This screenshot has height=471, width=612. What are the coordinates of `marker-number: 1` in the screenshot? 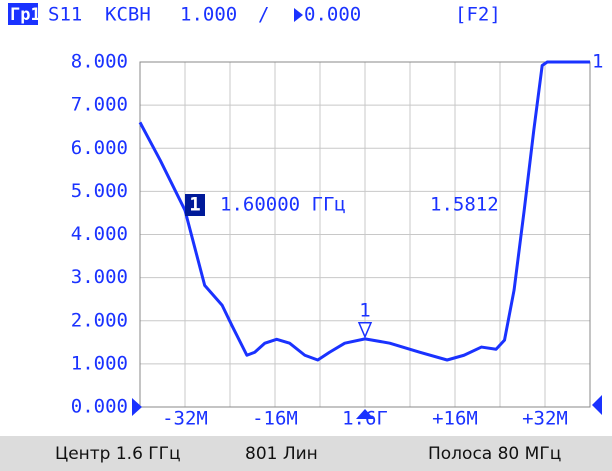 It's located at (364, 310).